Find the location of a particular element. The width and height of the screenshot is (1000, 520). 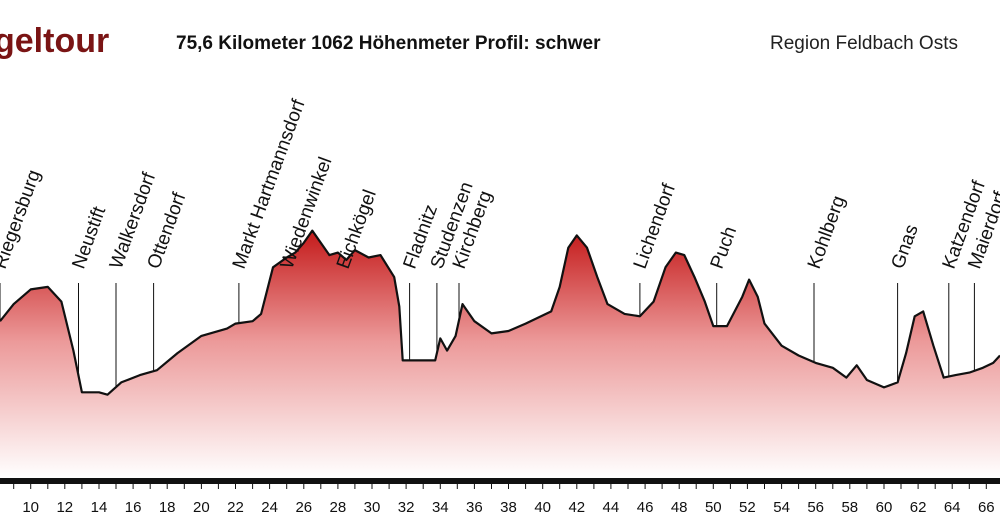

x-tick-label: 36 is located at coordinates (474, 507).